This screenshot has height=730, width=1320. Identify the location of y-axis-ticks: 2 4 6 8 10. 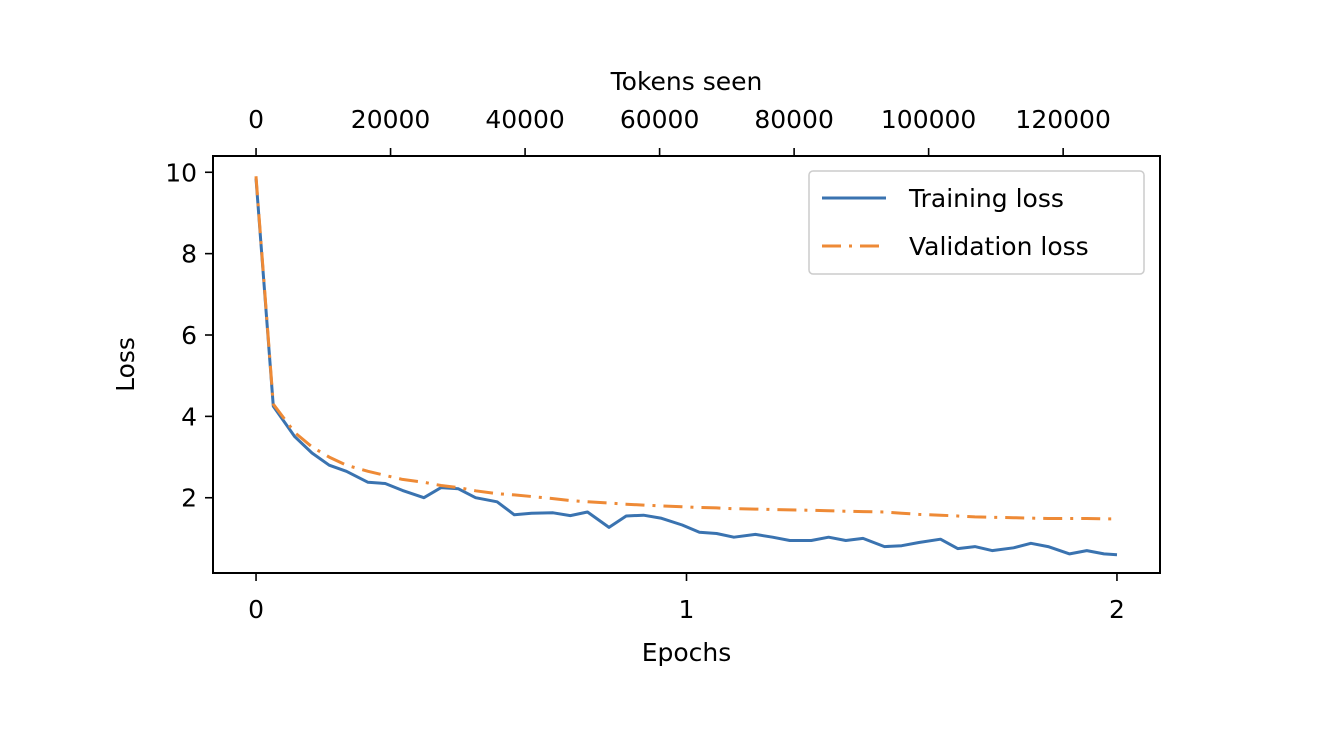
(189, 335).